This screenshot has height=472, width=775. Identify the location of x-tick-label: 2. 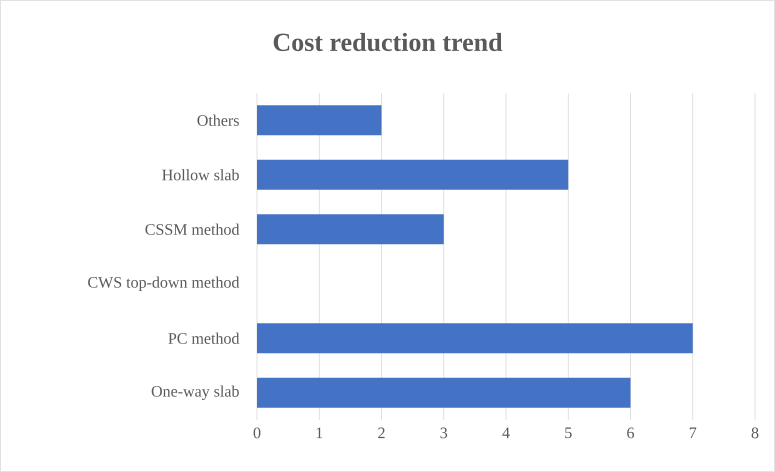
(381, 433).